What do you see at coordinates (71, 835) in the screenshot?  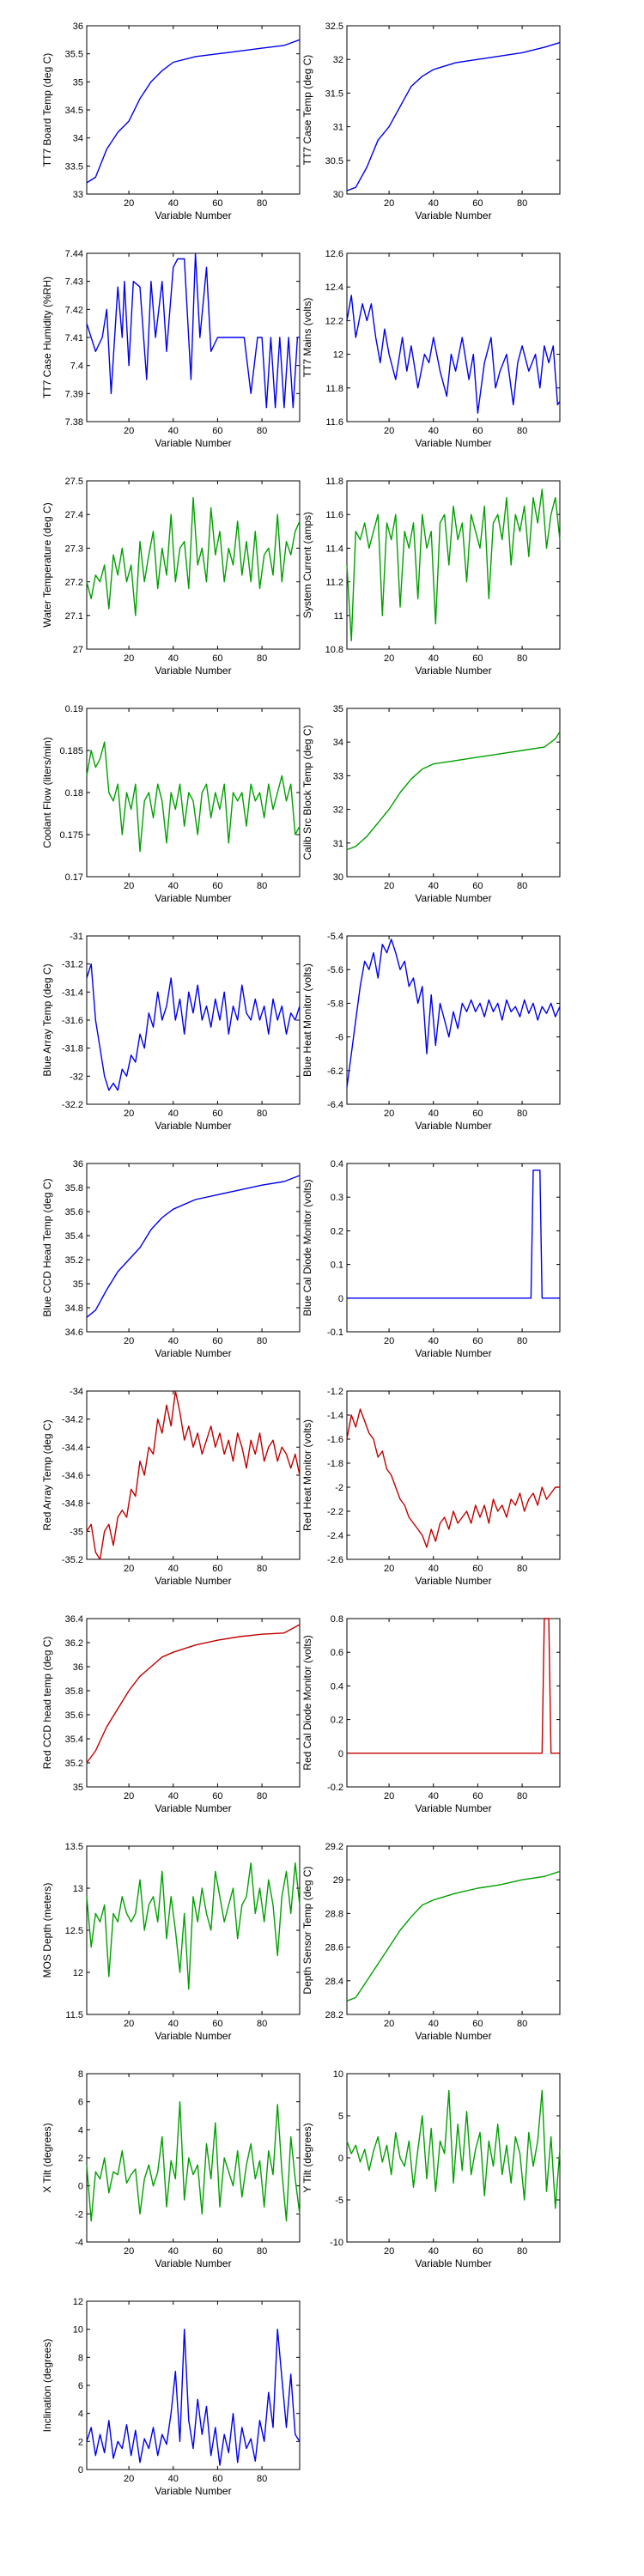 I see `y-tick-label: 0.175` at bounding box center [71, 835].